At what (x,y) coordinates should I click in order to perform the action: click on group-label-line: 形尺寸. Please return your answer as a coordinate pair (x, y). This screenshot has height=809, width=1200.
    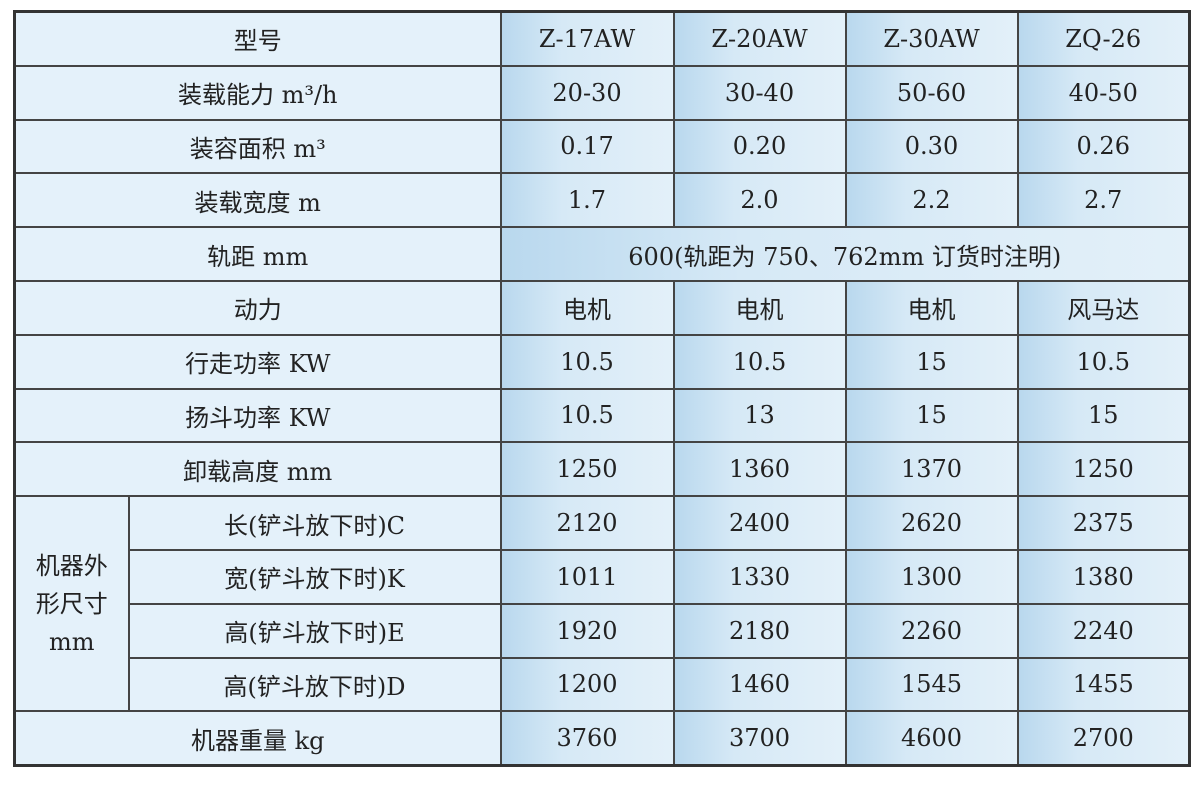
    Looking at the image, I should click on (71, 603).